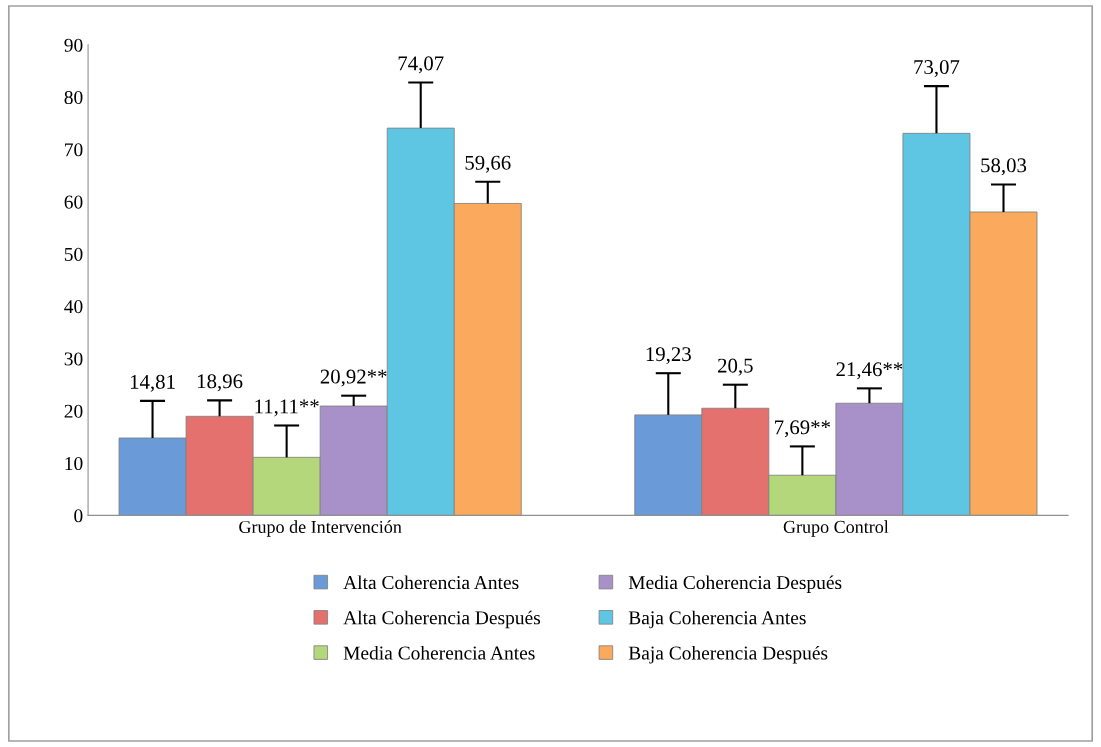  What do you see at coordinates (73, 202) in the screenshot?
I see `y-tick-label: 60` at bounding box center [73, 202].